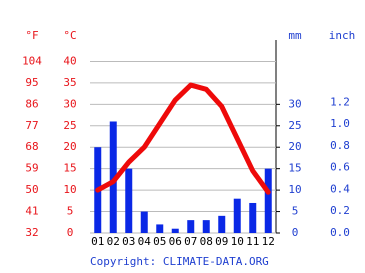 The height and width of the screenshot is (273, 365). What do you see at coordinates (175, 241) in the screenshot?
I see `x-tick-label: 06` at bounding box center [175, 241].